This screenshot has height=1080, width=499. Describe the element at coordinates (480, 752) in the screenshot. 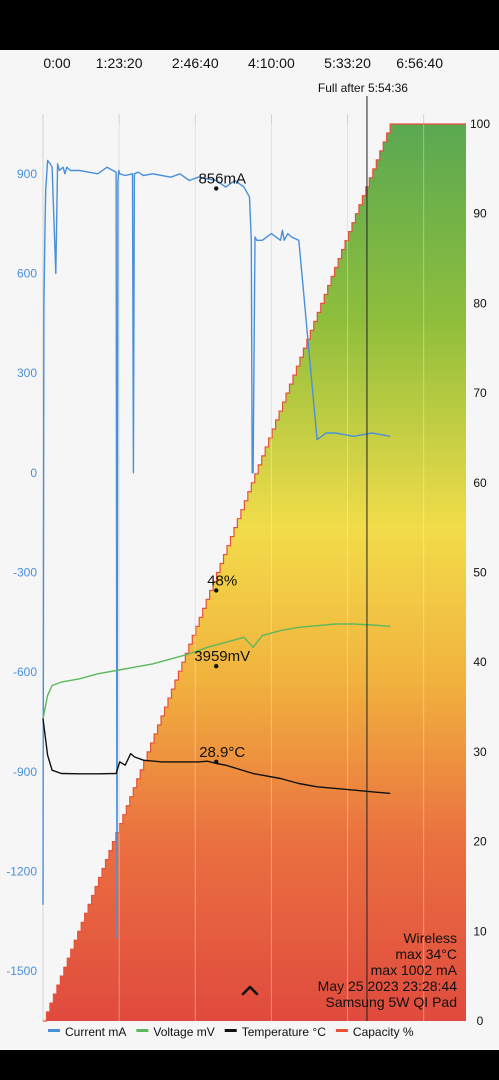

I see `right-axis-tick-label: 30` at that location.